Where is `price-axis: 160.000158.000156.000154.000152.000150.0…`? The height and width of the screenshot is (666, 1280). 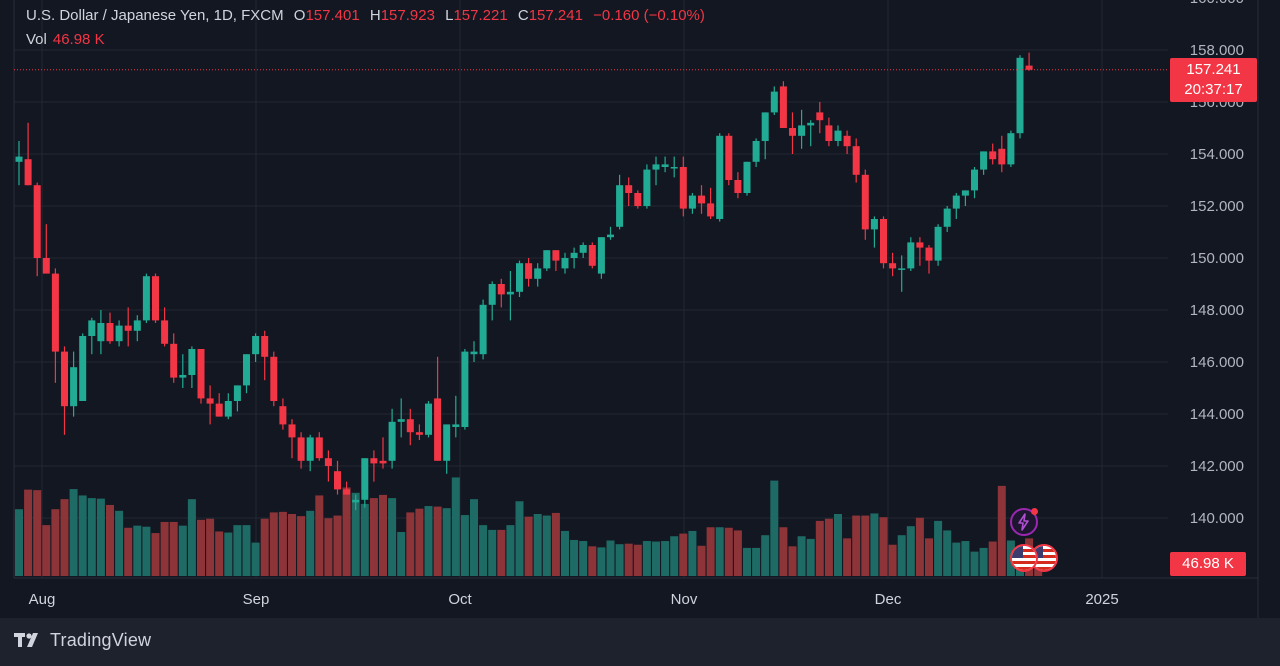
price-axis: 160.000158.000156.000154.000152.000150.0… is located at coordinates (1217, 263).